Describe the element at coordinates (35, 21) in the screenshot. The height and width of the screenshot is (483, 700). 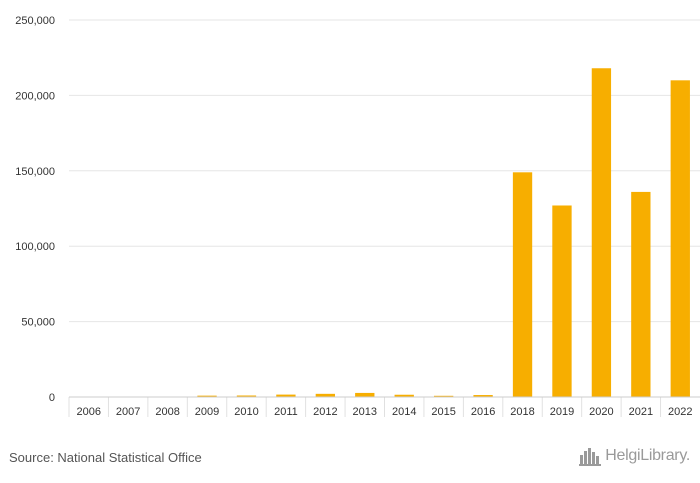
I see `y-tick-label: 250,000` at that location.